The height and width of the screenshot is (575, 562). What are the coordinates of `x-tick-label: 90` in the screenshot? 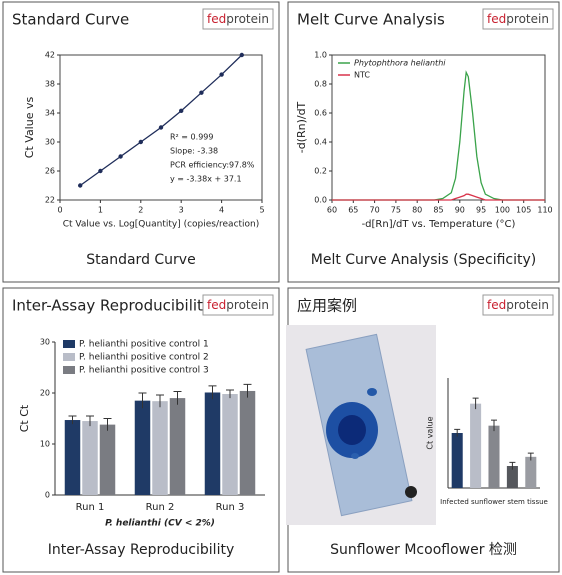 It's located at (460, 210).